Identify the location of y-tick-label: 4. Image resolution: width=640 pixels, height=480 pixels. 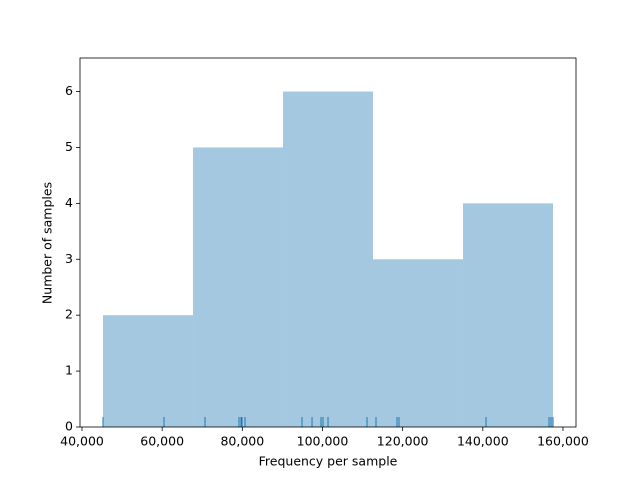
(69, 202).